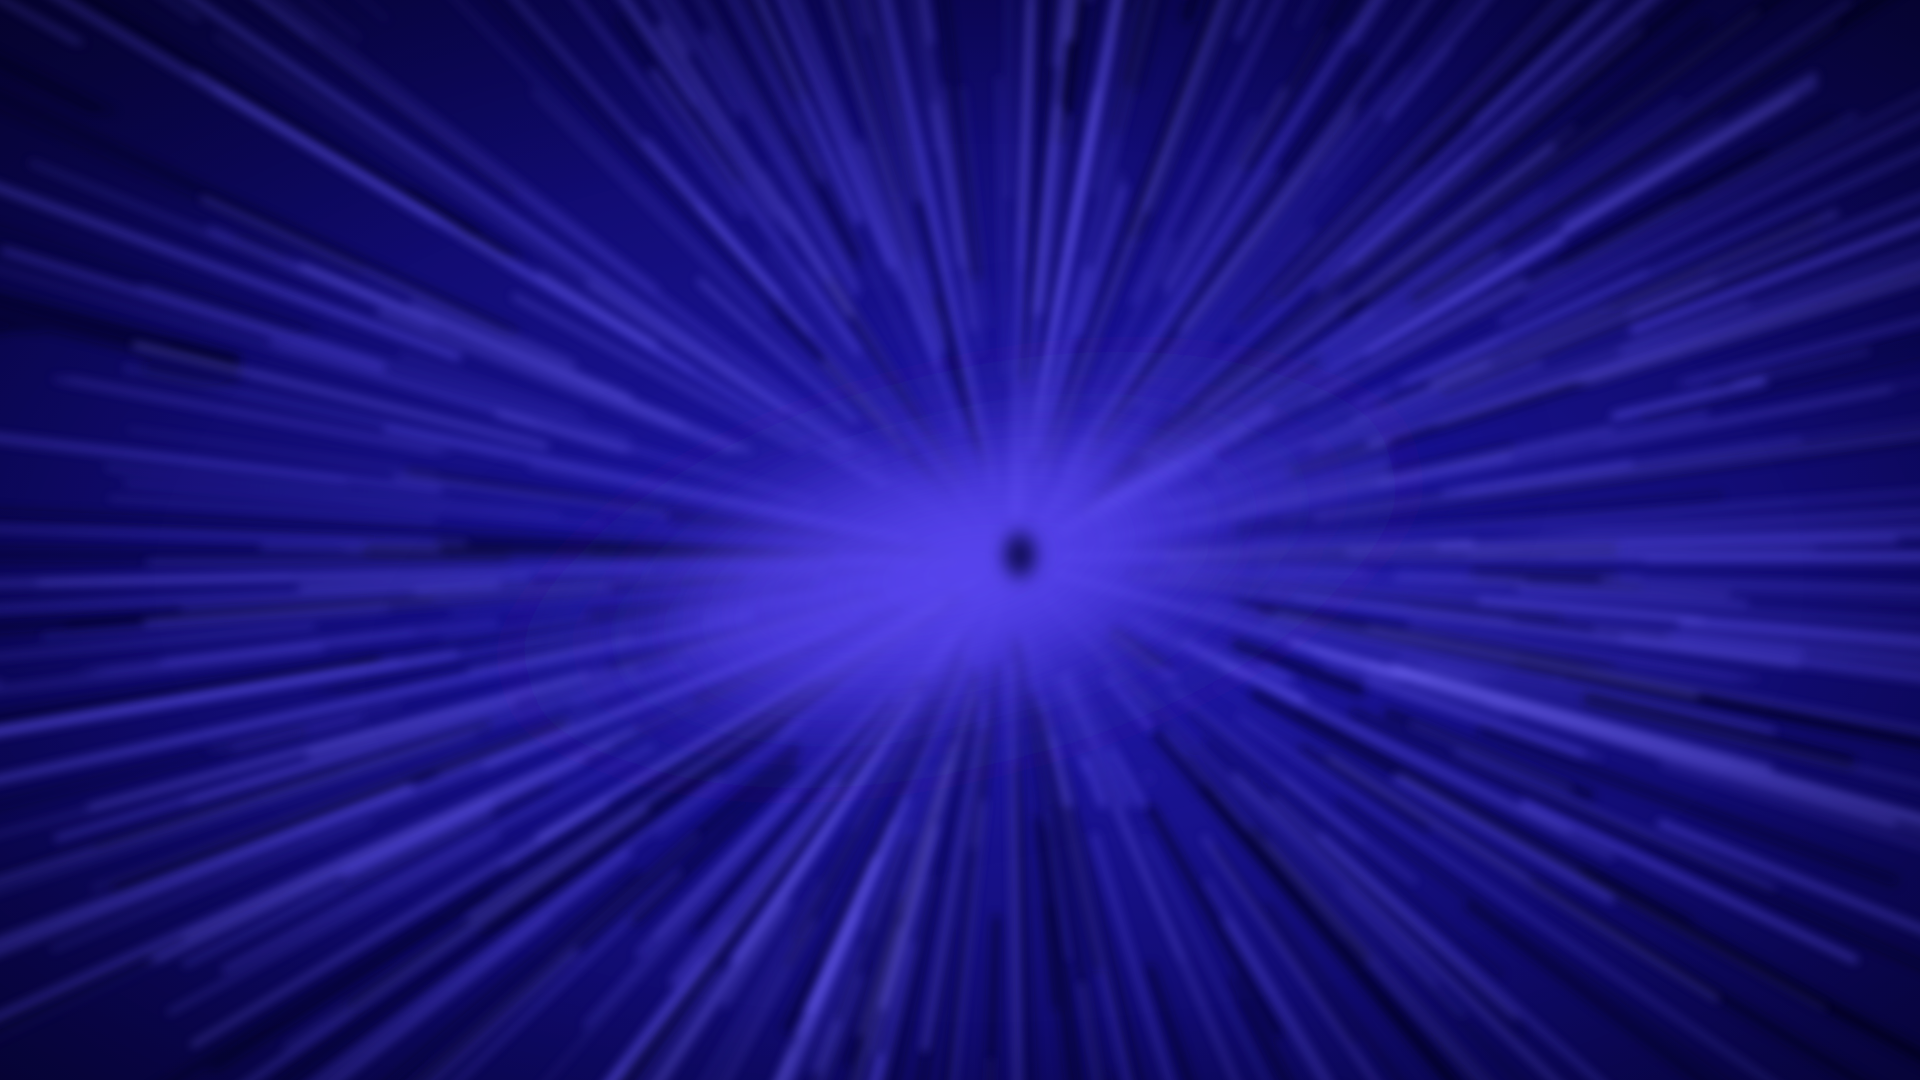 This screenshot has width=1920, height=1080. What do you see at coordinates (1822, 566) in the screenshot?
I see `dark-streak` at bounding box center [1822, 566].